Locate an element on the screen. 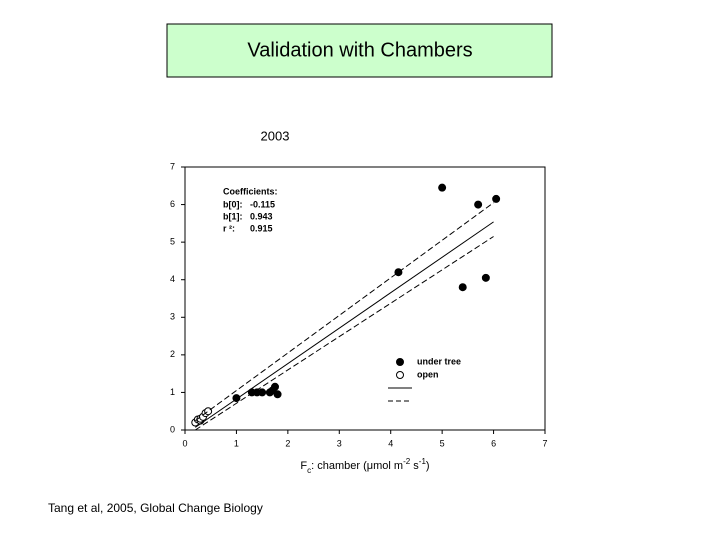 Image resolution: width=720 pixels, height=540 pixels. slide-title: Validation with Chambers is located at coordinates (359, 50).